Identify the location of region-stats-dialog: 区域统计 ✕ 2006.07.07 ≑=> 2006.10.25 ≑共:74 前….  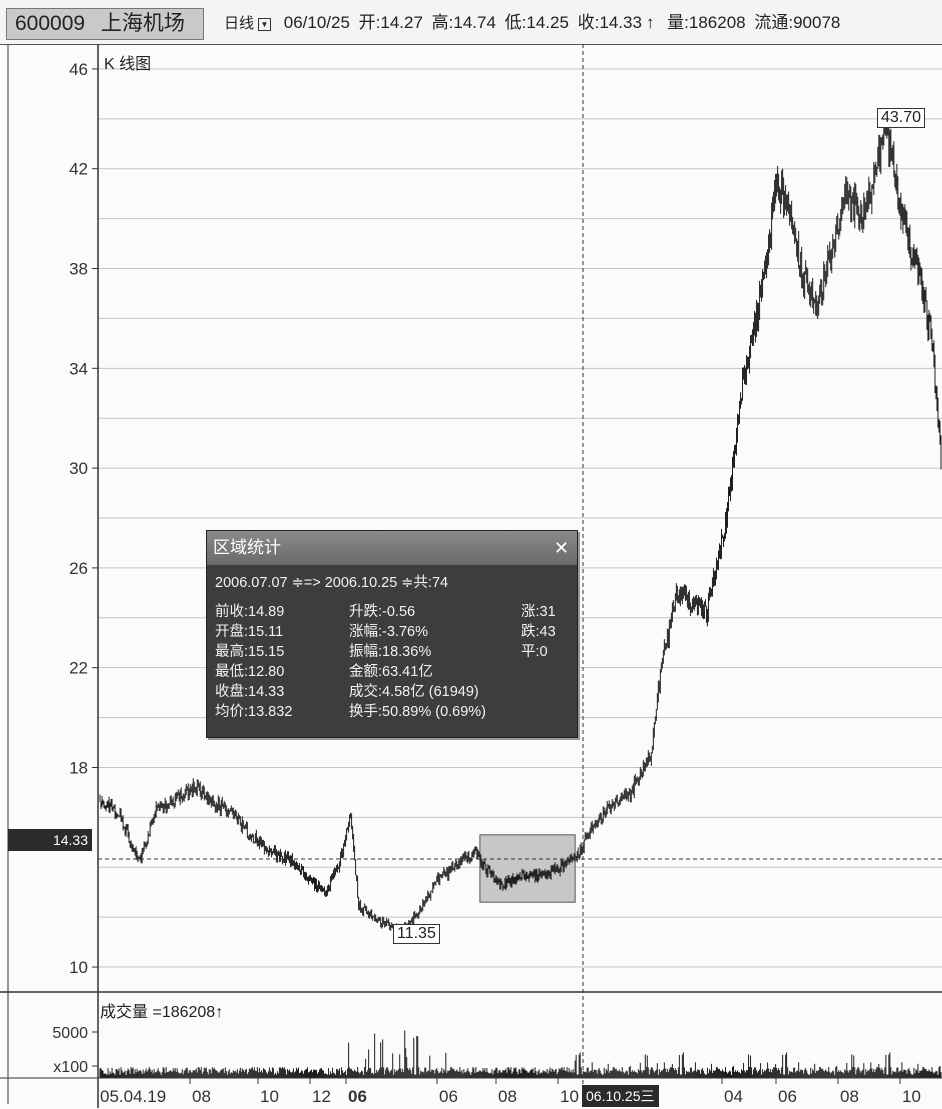
(392, 634).